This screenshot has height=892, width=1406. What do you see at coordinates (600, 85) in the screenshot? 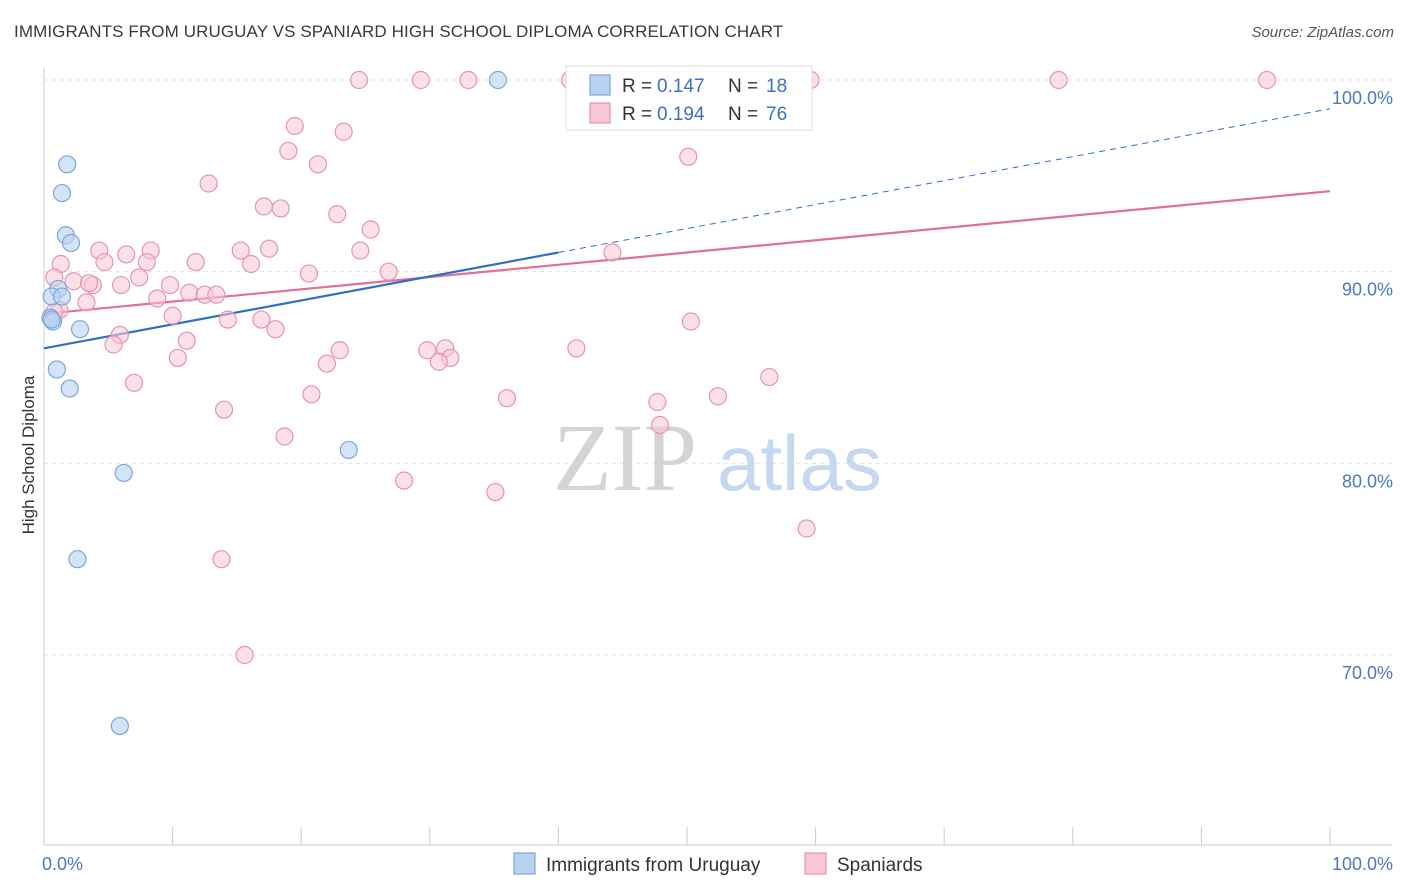
I see `legend-swatch-uruguay` at bounding box center [600, 85].